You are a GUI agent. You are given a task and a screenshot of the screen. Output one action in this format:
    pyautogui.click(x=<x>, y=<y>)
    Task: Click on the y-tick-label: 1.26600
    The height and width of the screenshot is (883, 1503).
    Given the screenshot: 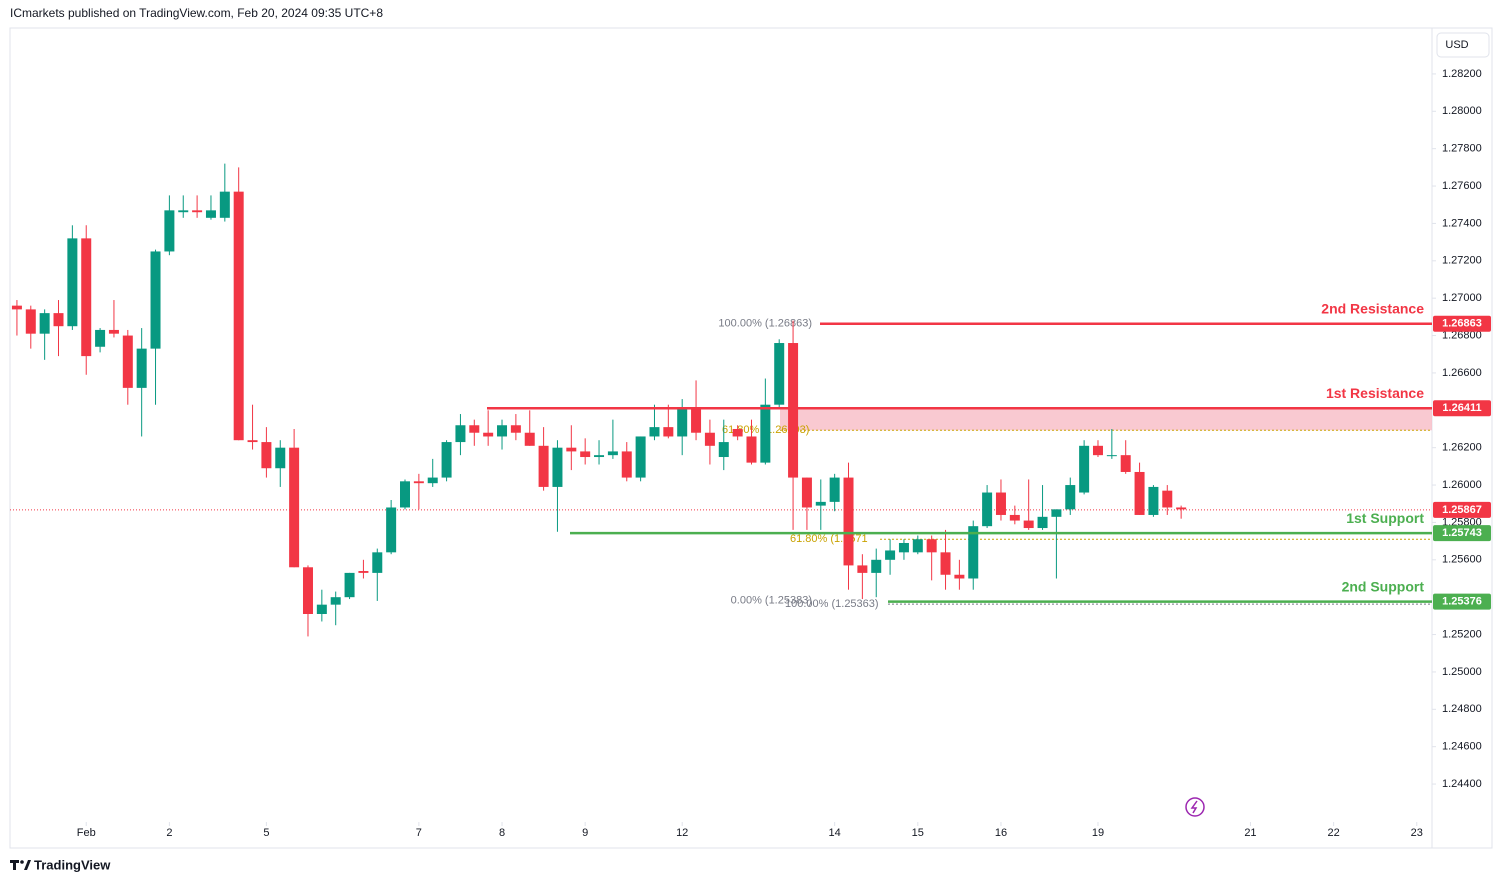 What is the action you would take?
    pyautogui.click(x=1462, y=373)
    